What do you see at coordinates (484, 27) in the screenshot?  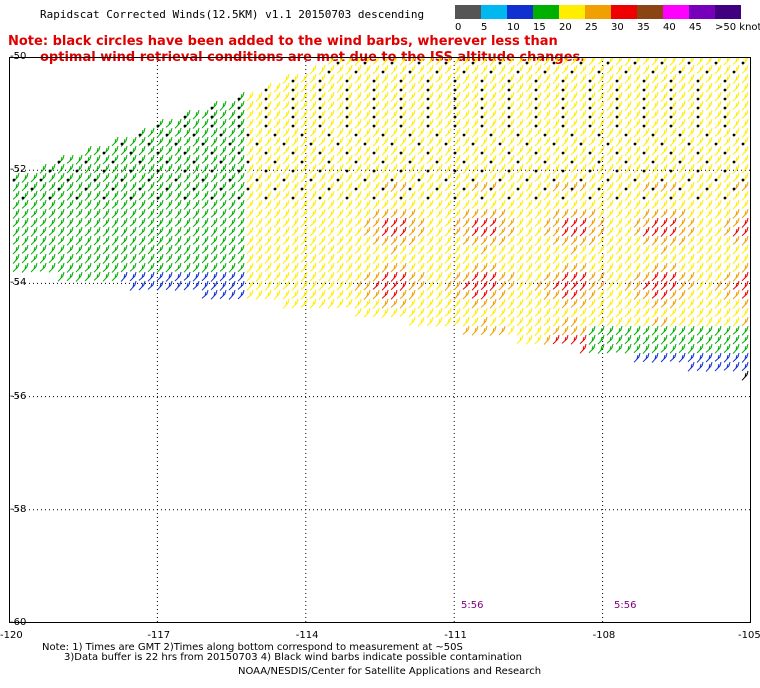 I see `legend-label: 5` at bounding box center [484, 27].